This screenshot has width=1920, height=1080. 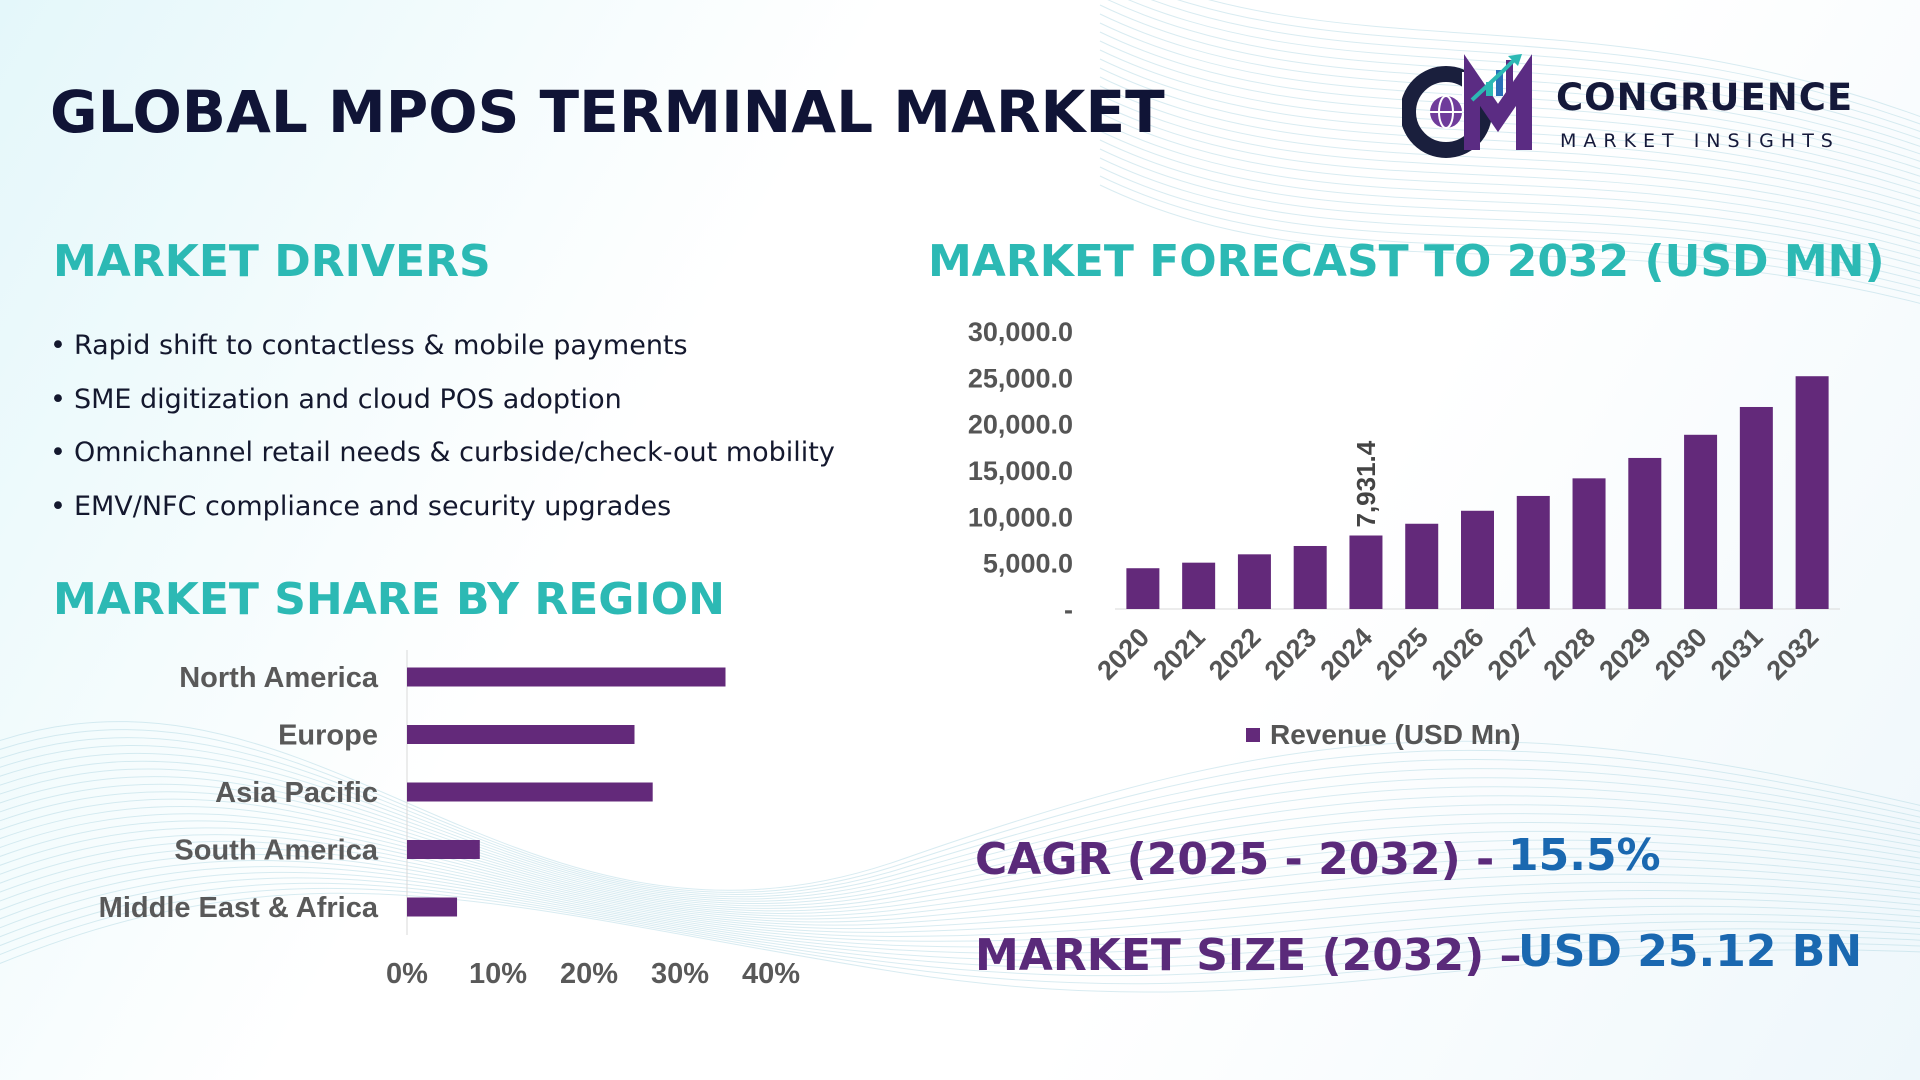 I want to click on cagr-value: 15.5%, so click(x=1584, y=855).